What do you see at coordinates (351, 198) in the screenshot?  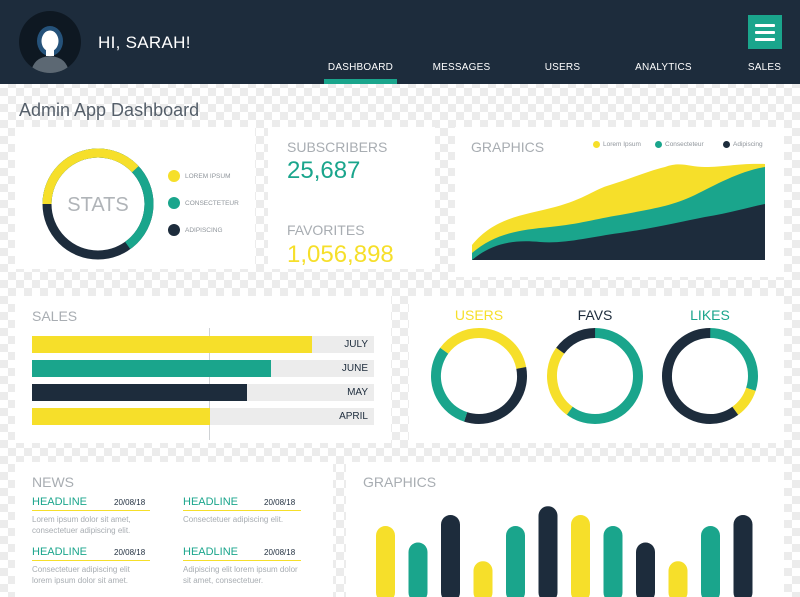 I see `counters-card: SUBSCRIBERS 25,687 FAVORITES 1,056,898` at bounding box center [351, 198].